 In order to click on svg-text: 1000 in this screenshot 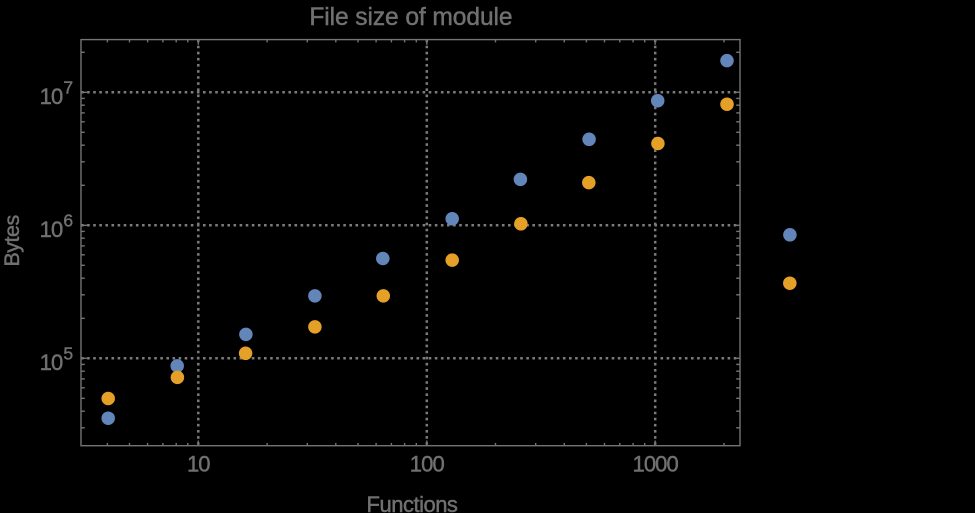, I will do `click(656, 464)`.